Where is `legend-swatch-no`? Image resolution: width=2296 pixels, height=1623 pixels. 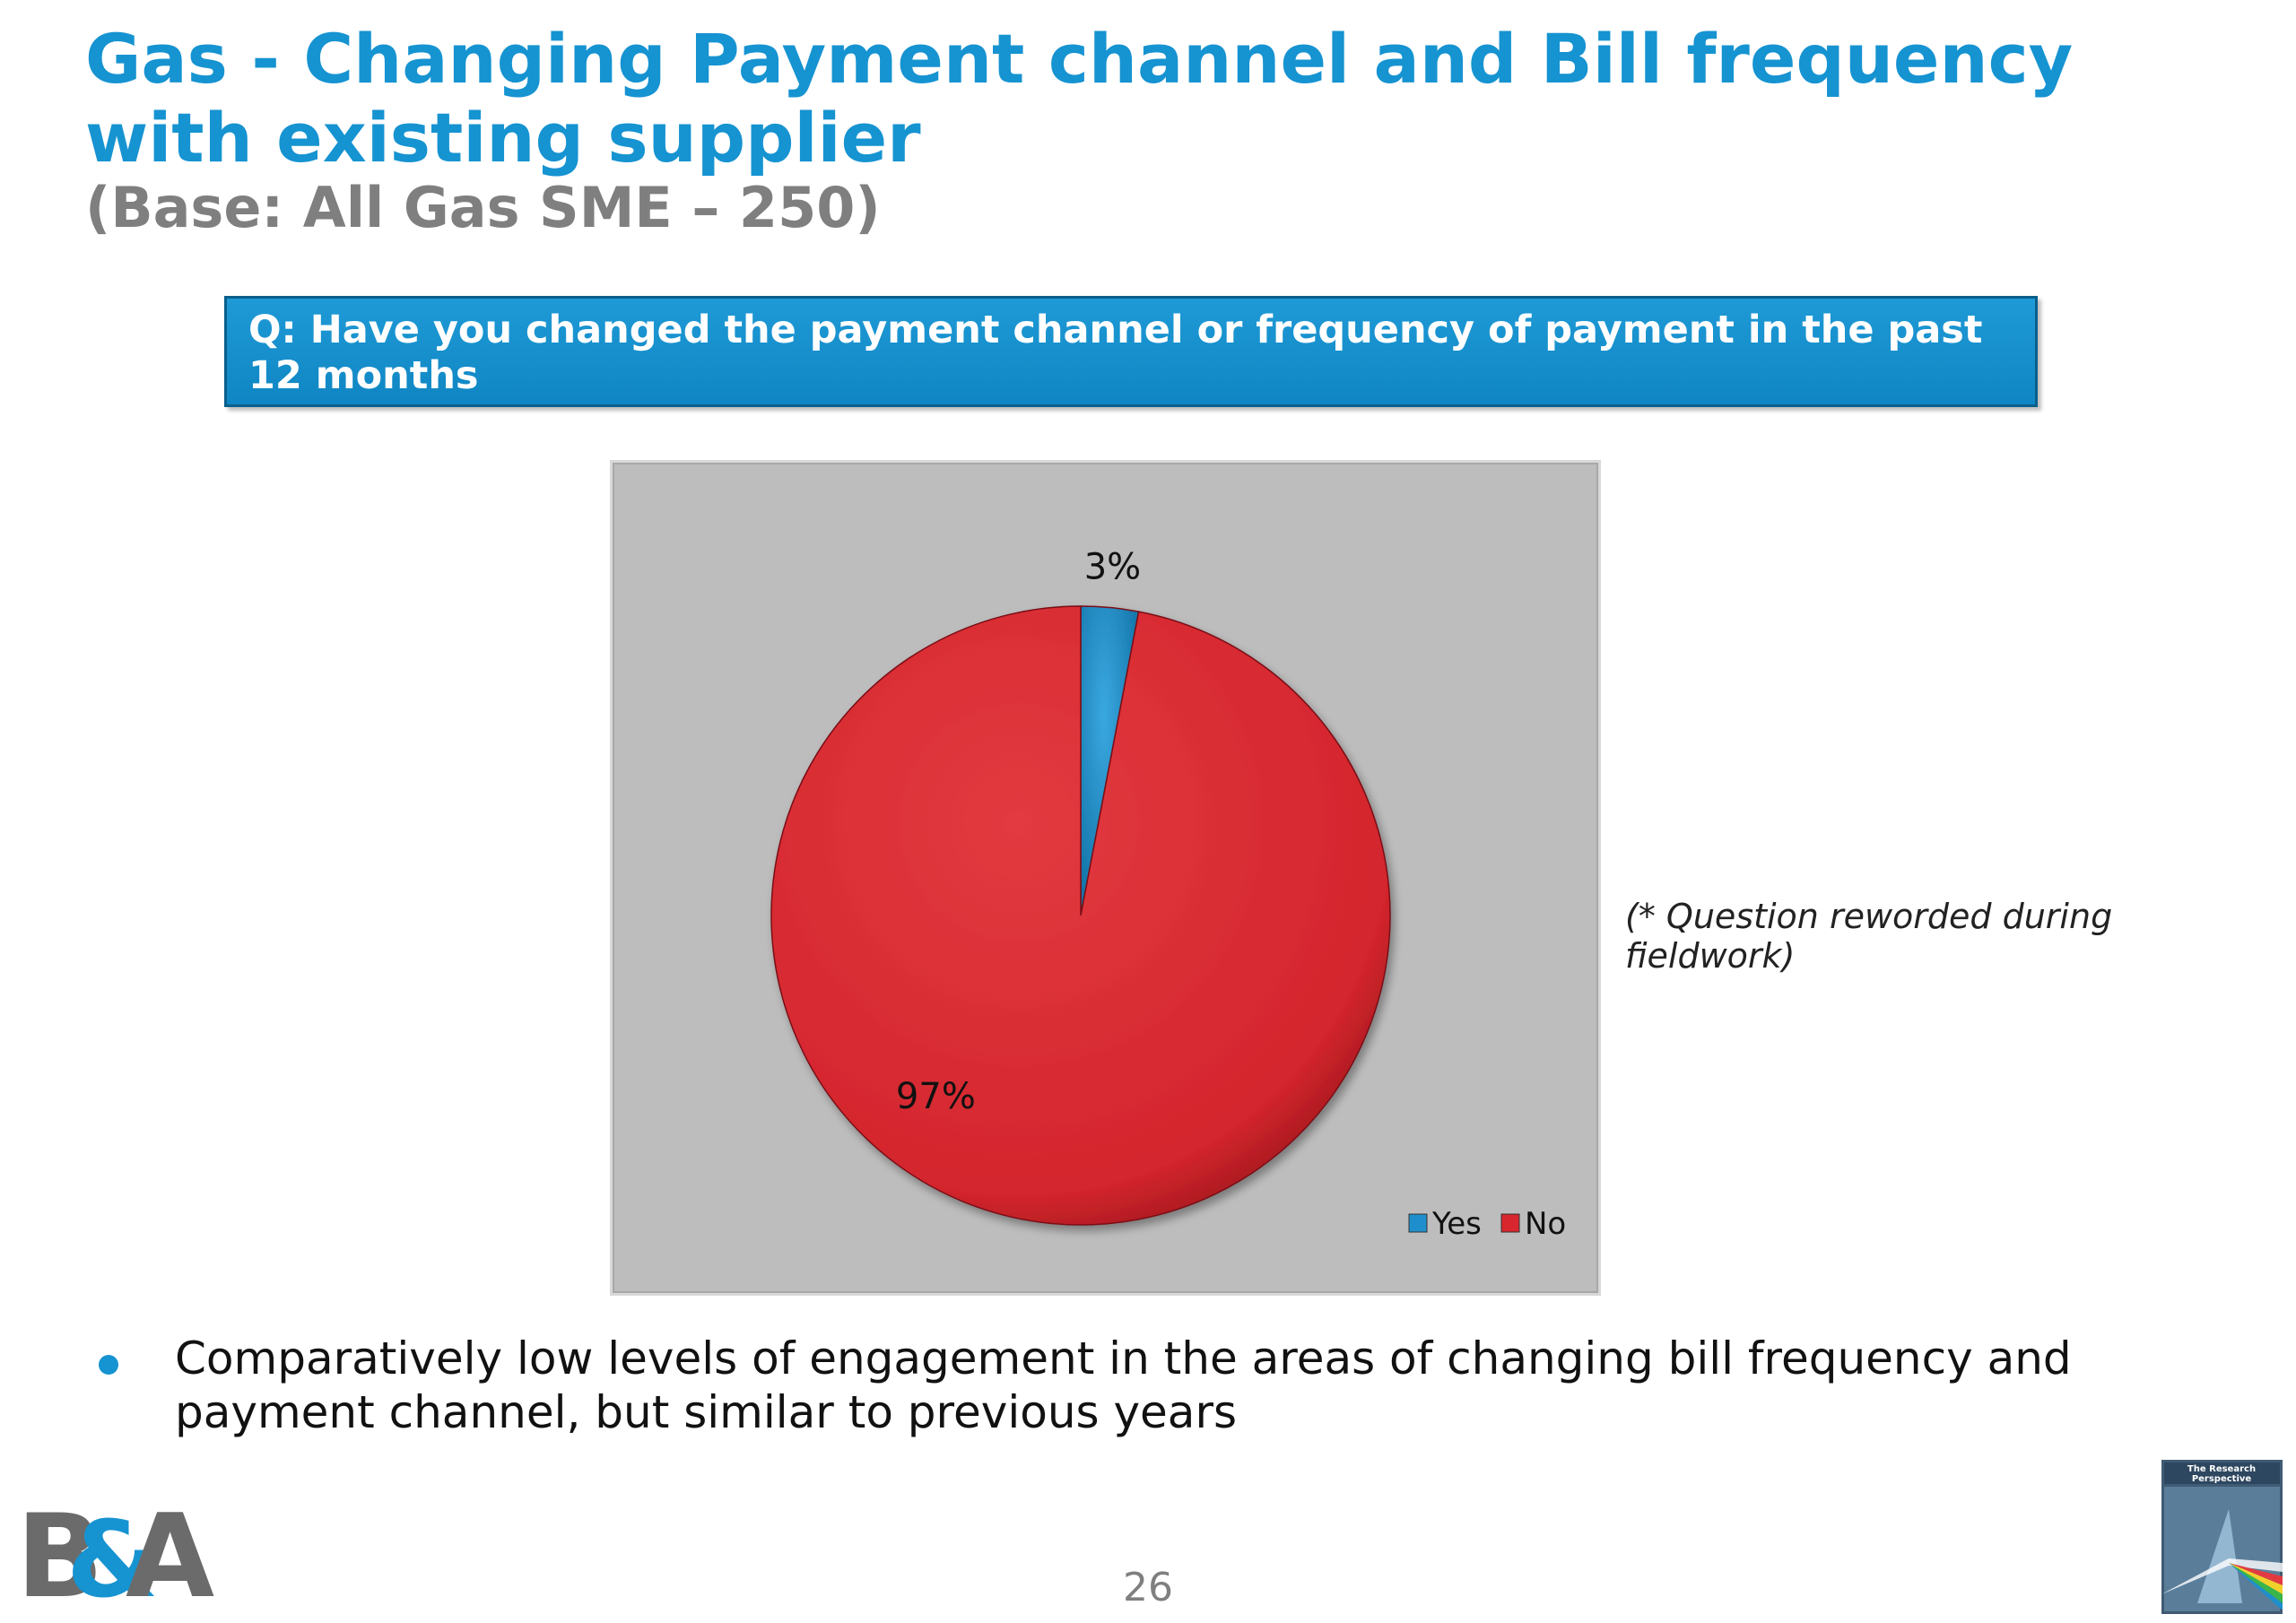
legend-swatch-no is located at coordinates (1510, 1223).